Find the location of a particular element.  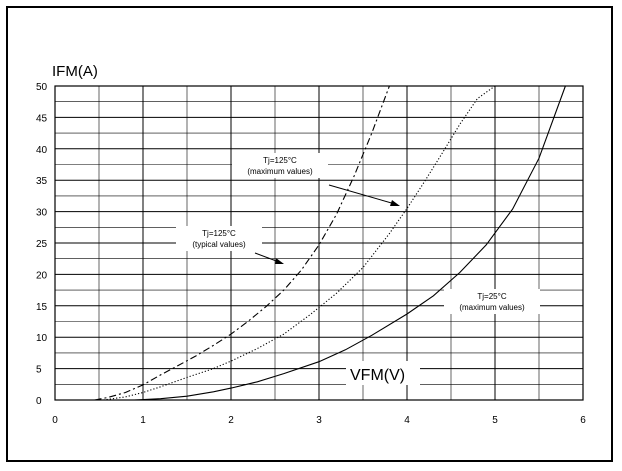

annotation-tj125-typ: Tj=125°C (typical values) is located at coordinates (219, 238).